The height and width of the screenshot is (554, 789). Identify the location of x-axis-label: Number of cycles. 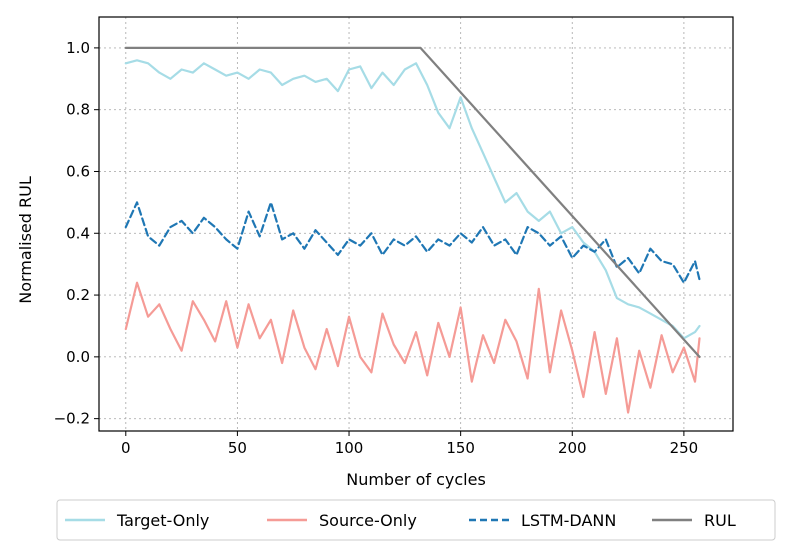
(416, 479).